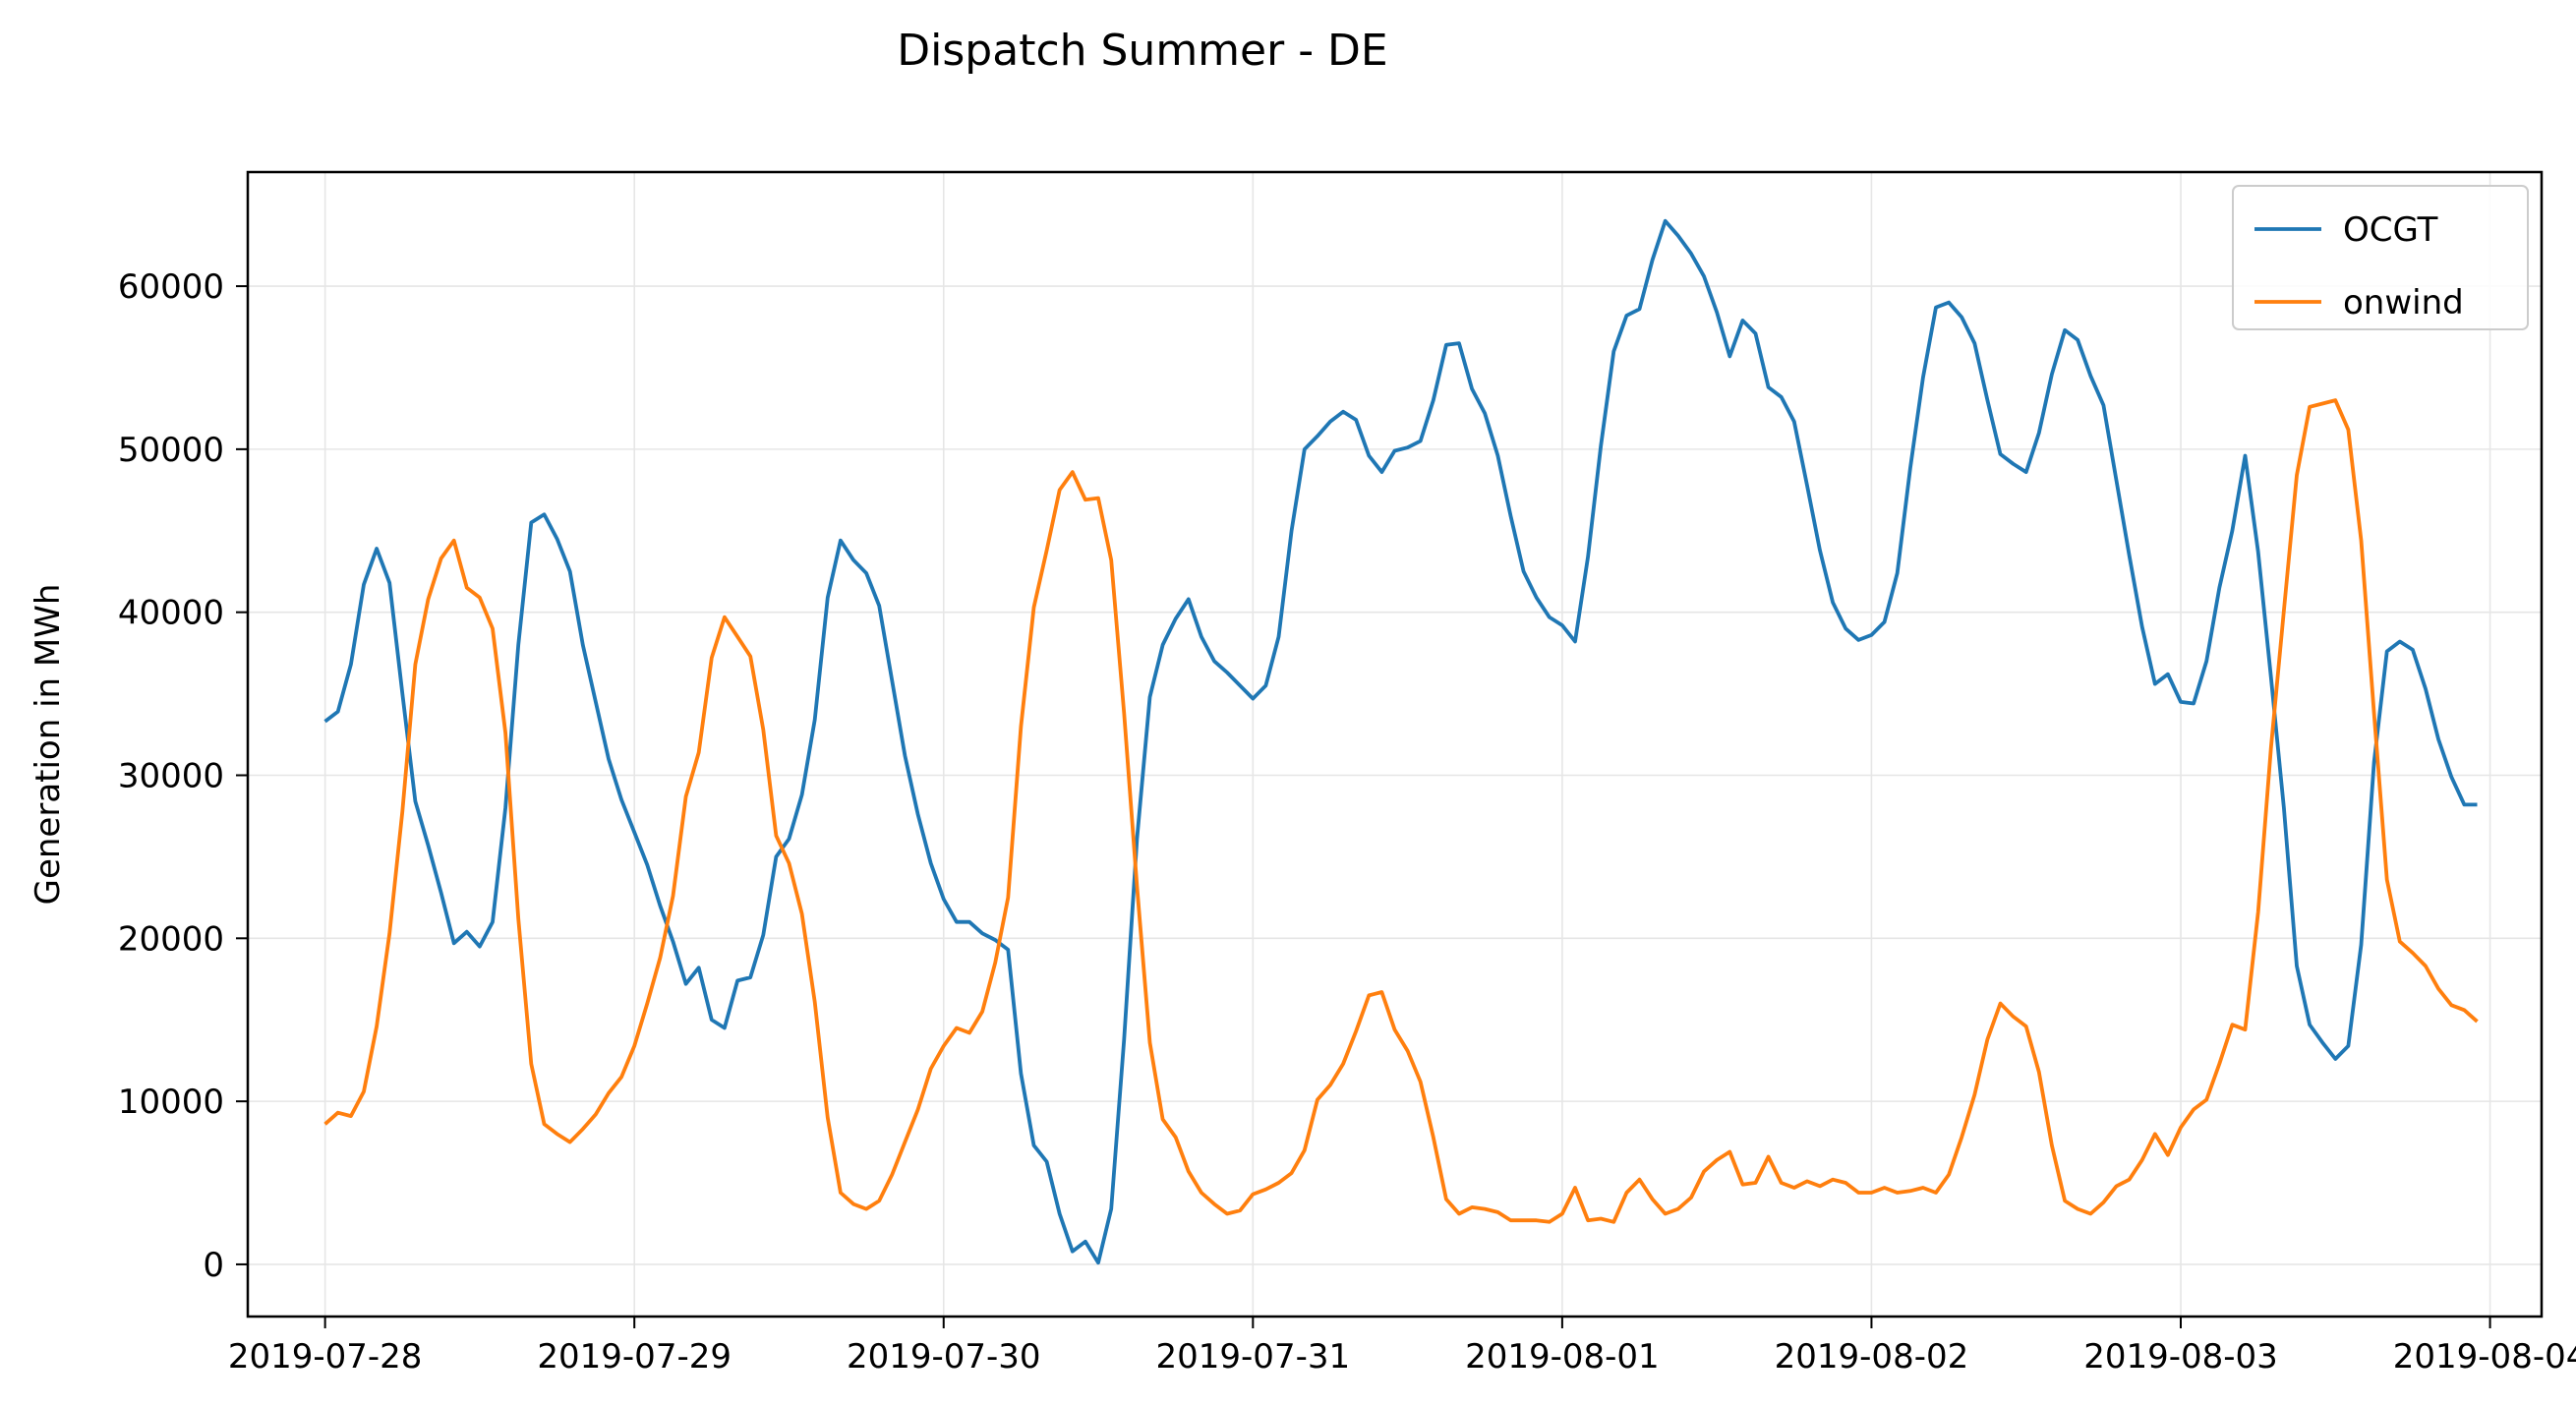  I want to click on y-tick-label: 50000, so click(171, 450).